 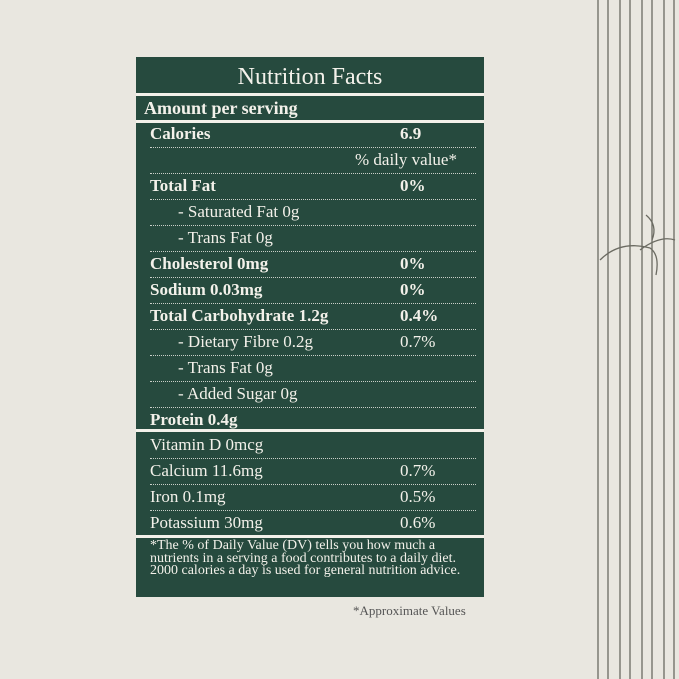 I want to click on nutrient-value: 0.5%, so click(x=418, y=496).